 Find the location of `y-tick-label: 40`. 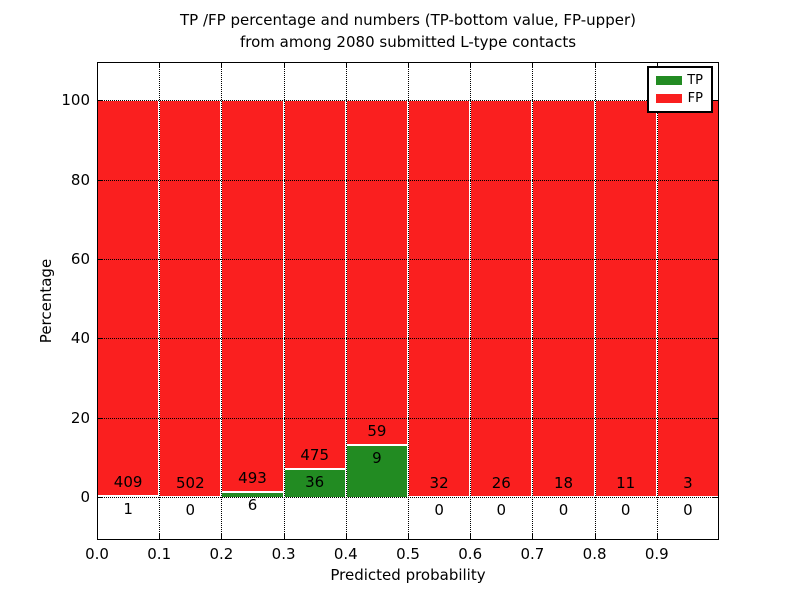

y-tick-label: 40 is located at coordinates (80, 338).